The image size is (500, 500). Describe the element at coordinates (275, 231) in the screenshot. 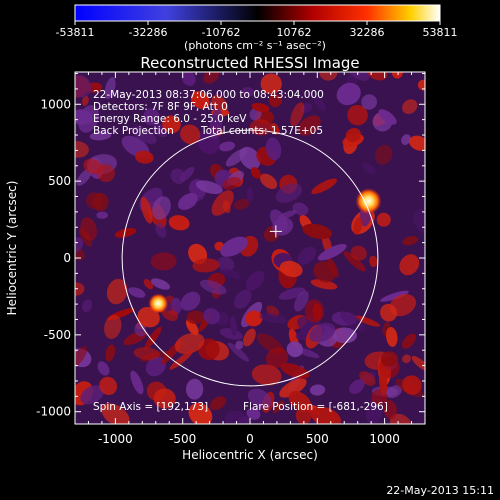

I see `spin-axis-marker` at that location.